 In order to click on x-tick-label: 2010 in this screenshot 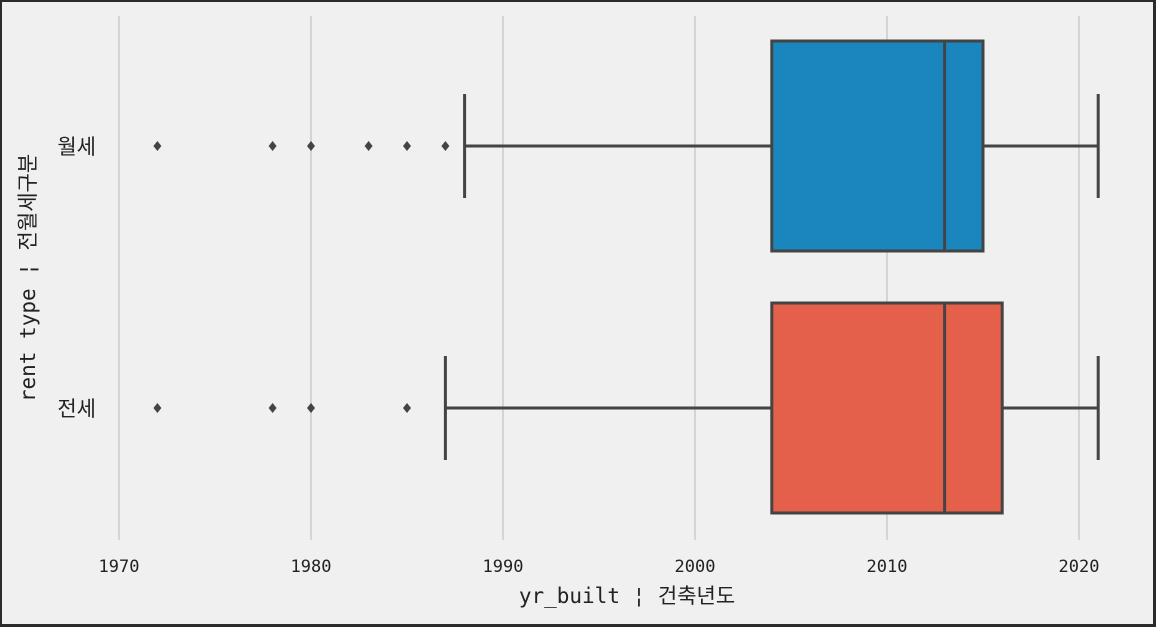, I will do `click(887, 567)`.